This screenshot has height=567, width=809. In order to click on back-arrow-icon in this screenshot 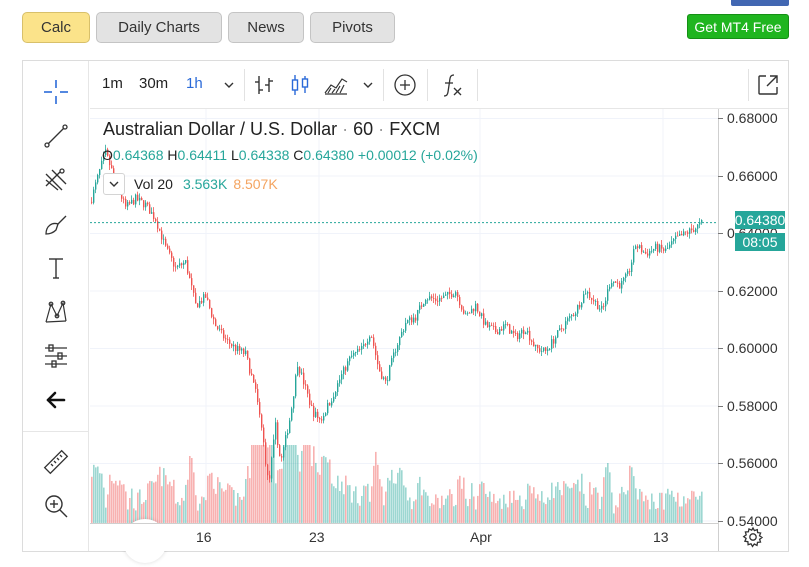, I will do `click(56, 400)`.